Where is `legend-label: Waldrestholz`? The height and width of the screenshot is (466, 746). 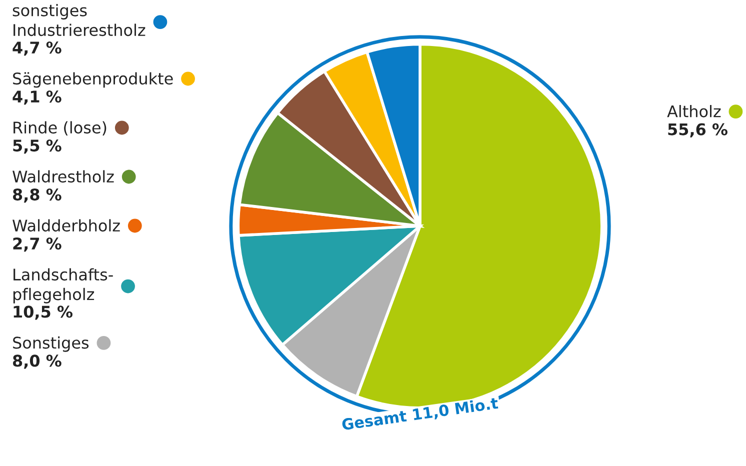 legend-label: Waldrestholz is located at coordinates (63, 176).